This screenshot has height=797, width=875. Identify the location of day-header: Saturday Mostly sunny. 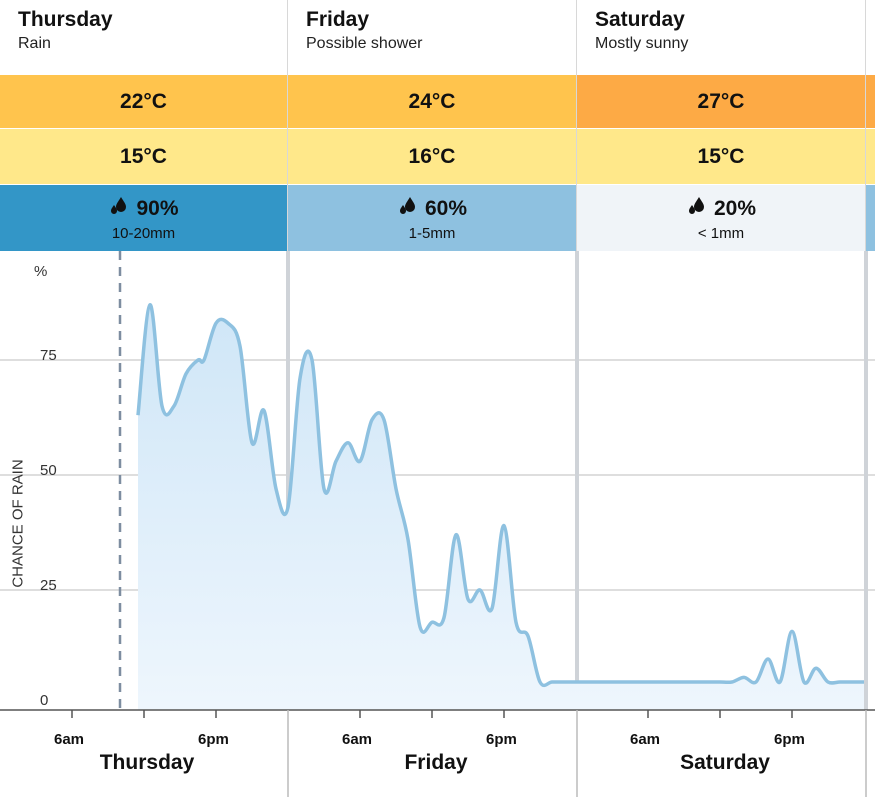
(721, 37).